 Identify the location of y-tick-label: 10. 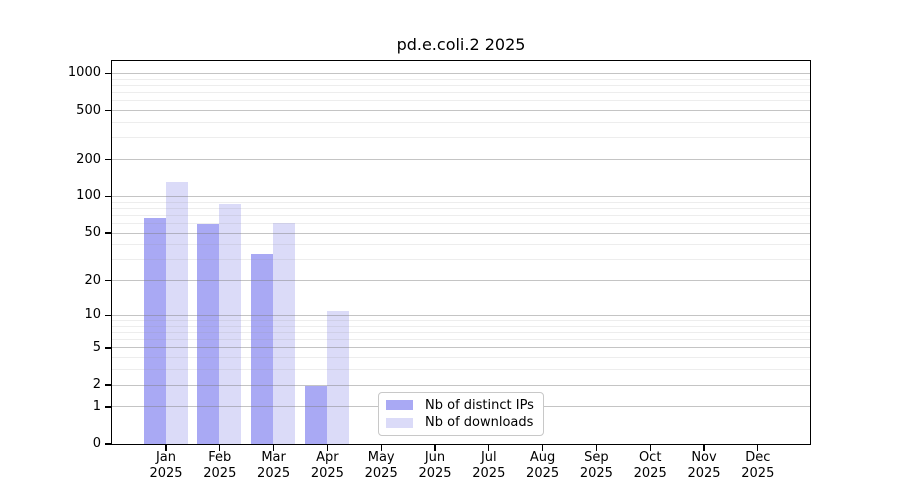
(92, 315).